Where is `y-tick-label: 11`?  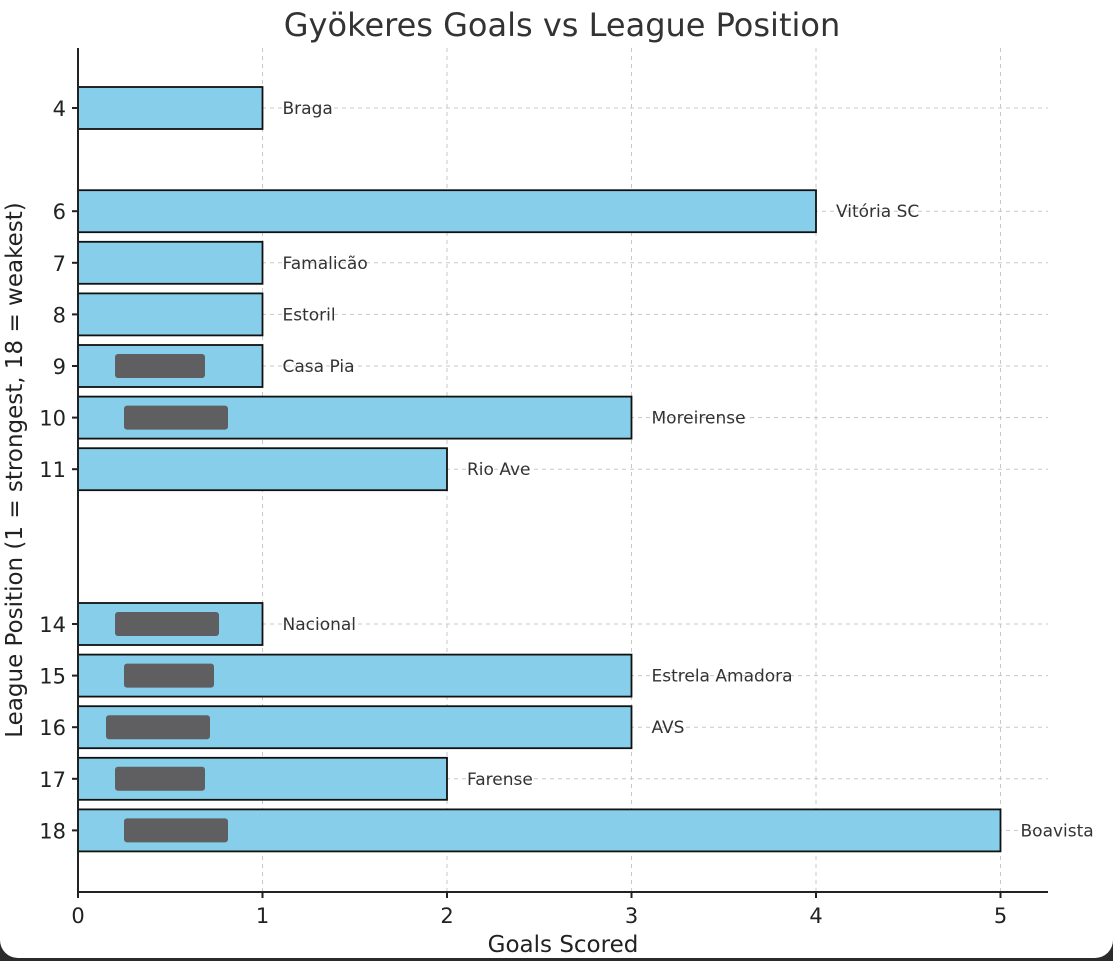
y-tick-label: 11 is located at coordinates (52, 470).